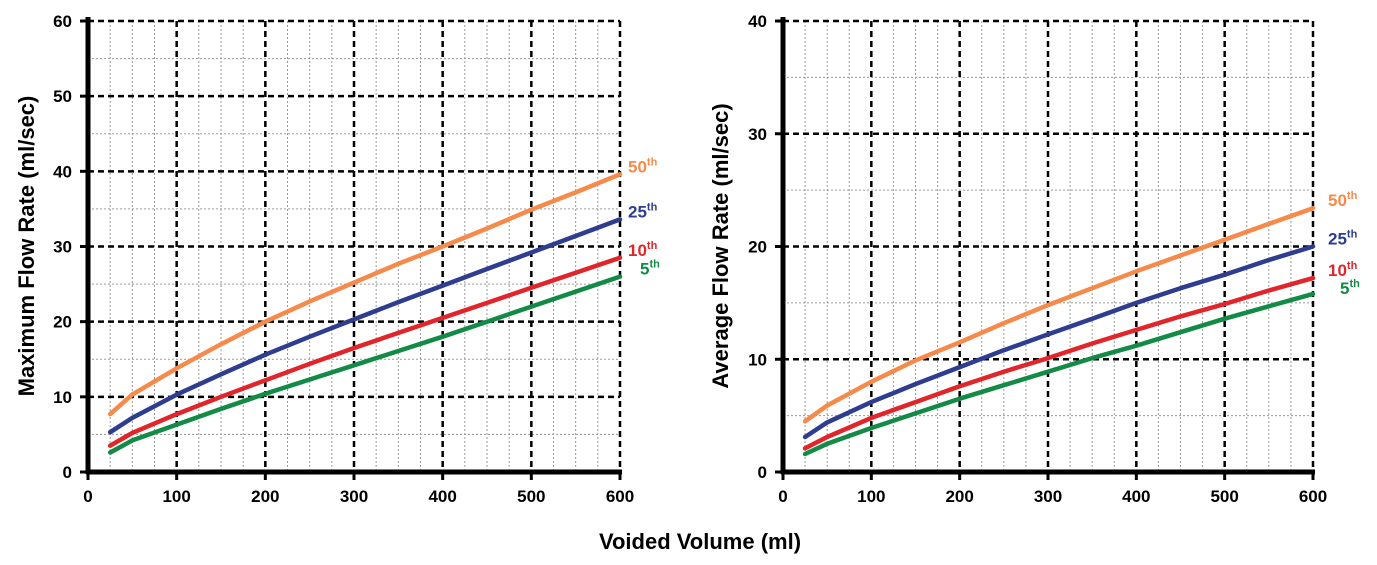  What do you see at coordinates (720, 245) in the screenshot?
I see `y-axis-label: Average Flow Rate (ml/sec)` at bounding box center [720, 245].